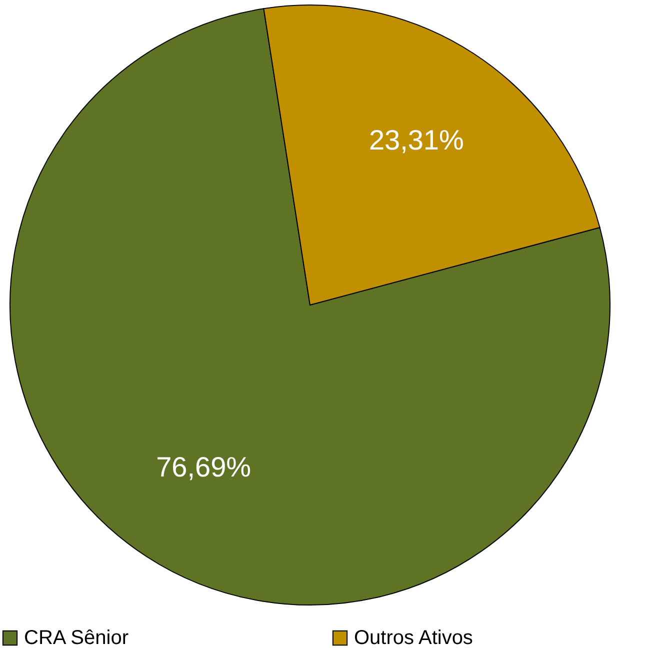  I want to click on legend-label: Outros Ativos, so click(413, 638).